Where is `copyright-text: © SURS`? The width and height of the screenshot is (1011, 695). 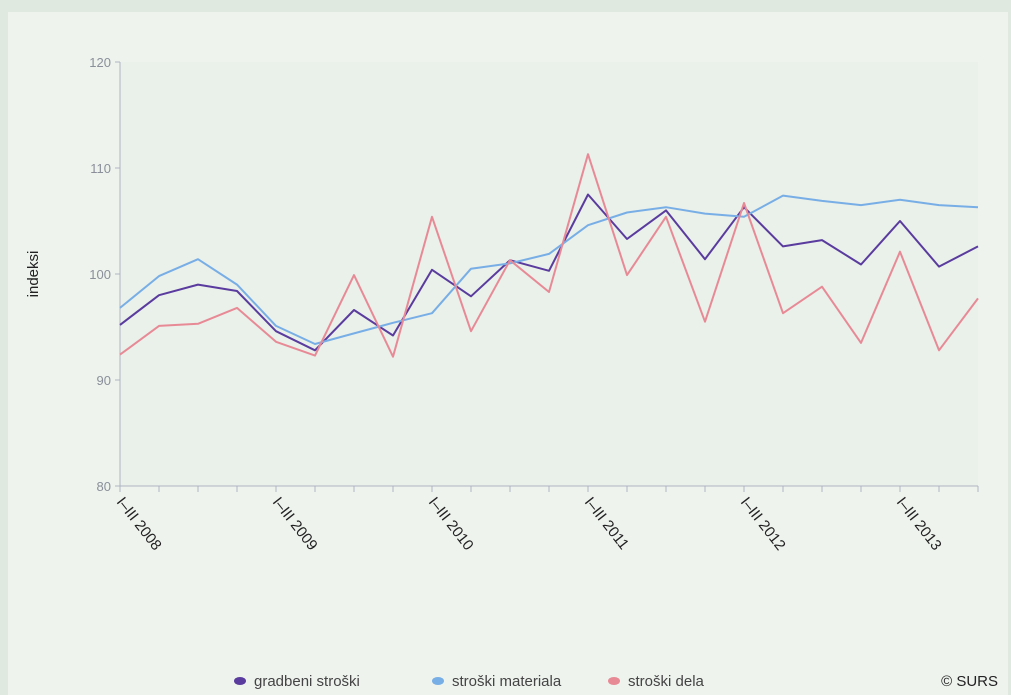
copyright-text: © SURS is located at coordinates (969, 681).